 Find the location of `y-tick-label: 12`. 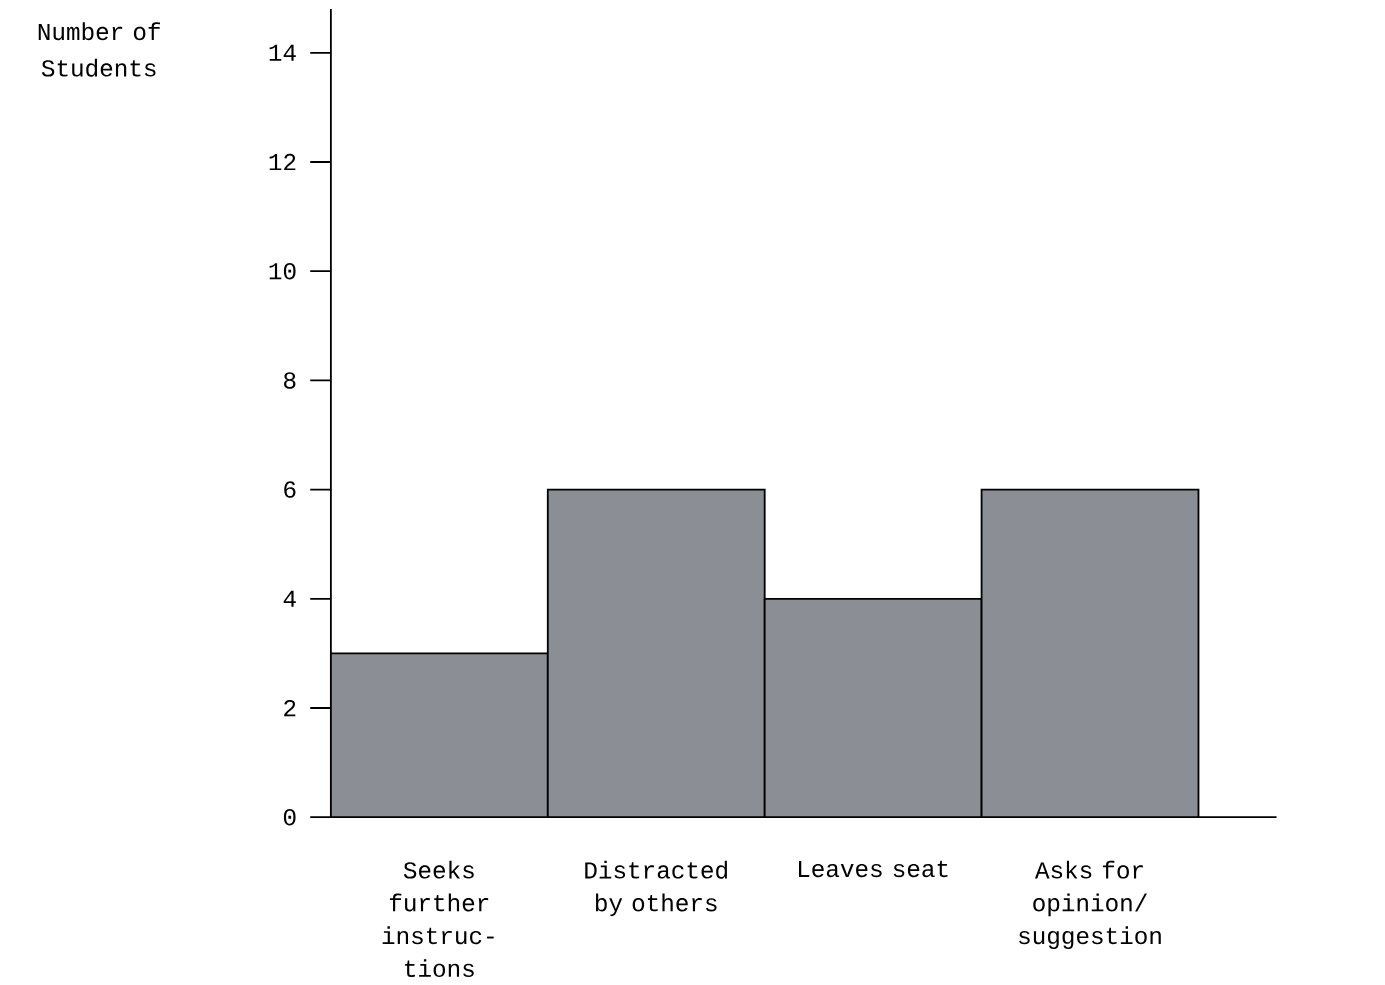

y-tick-label: 12 is located at coordinates (282, 162).